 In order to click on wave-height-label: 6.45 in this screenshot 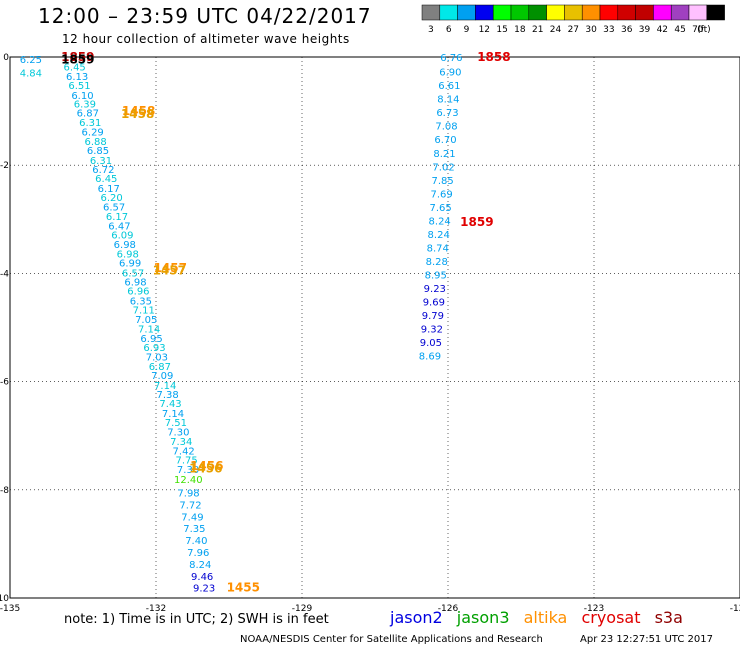, I will do `click(75, 68)`.